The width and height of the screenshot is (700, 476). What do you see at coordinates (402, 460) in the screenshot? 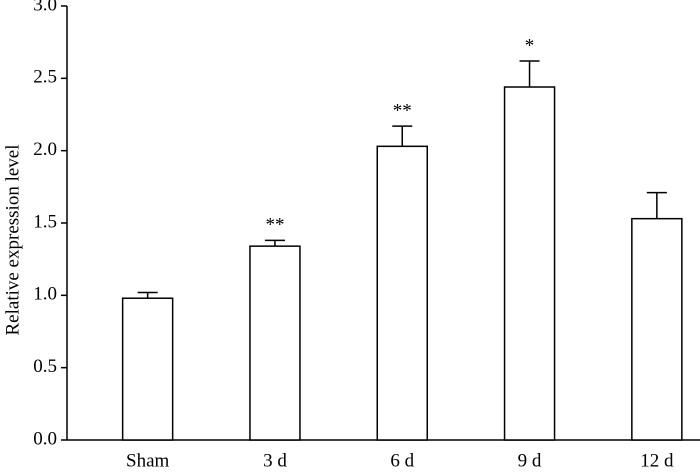
I see `x-tick-label: 6 d` at bounding box center [402, 460].